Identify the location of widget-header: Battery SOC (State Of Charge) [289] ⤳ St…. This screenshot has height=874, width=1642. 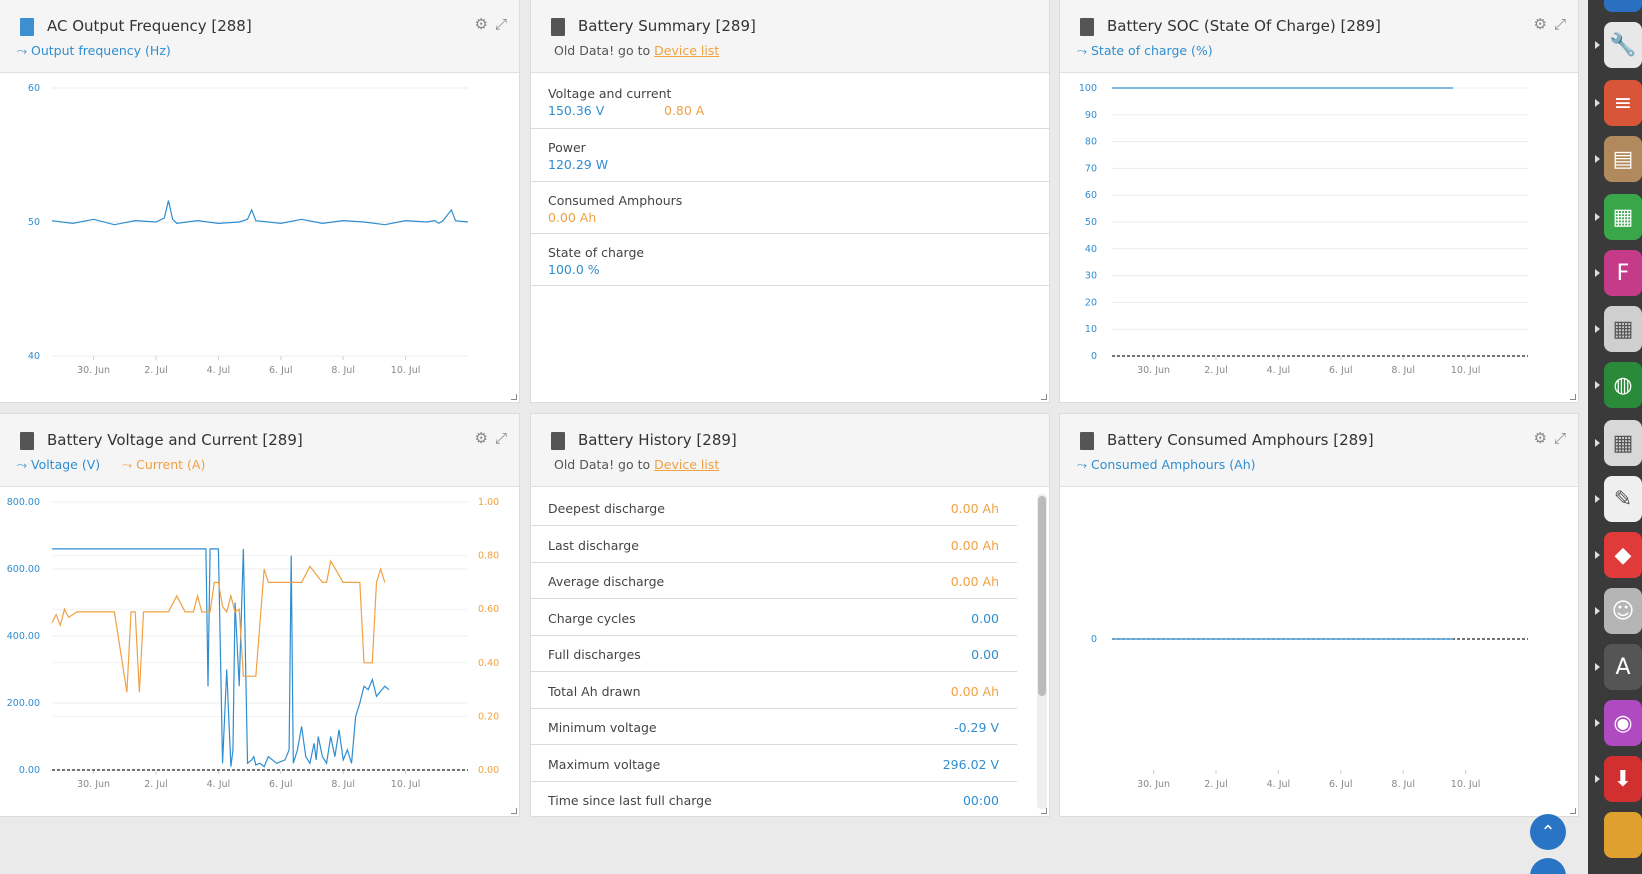
(1319, 36).